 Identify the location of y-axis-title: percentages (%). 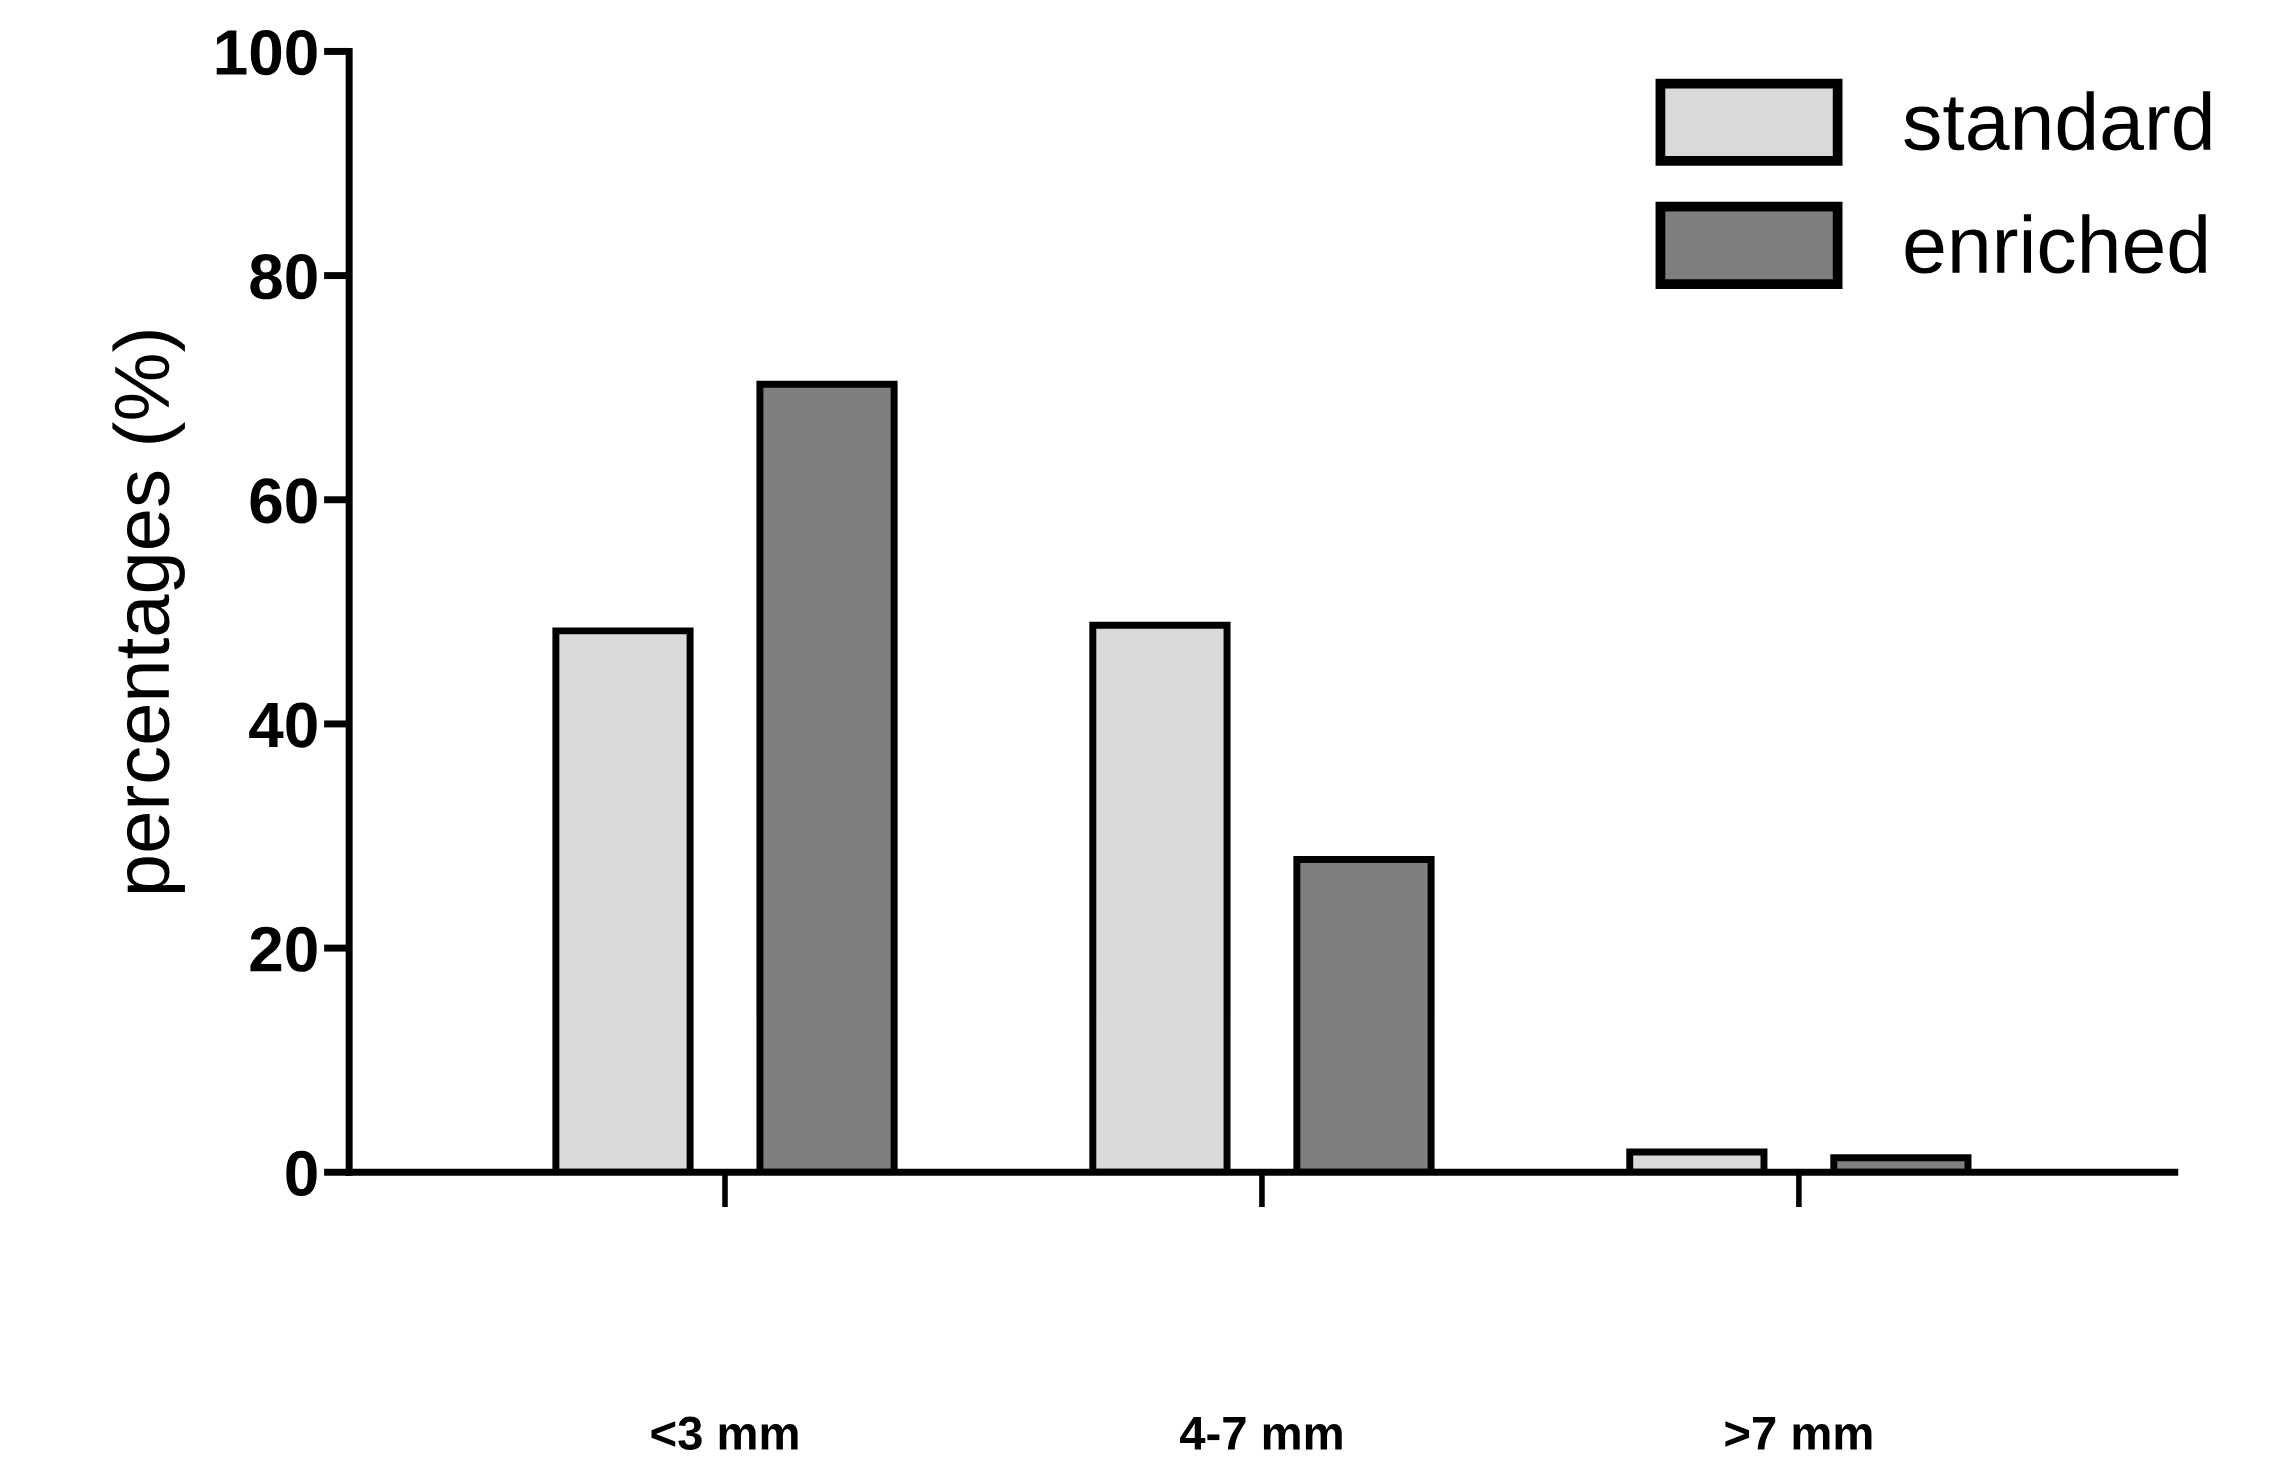
(148, 612).